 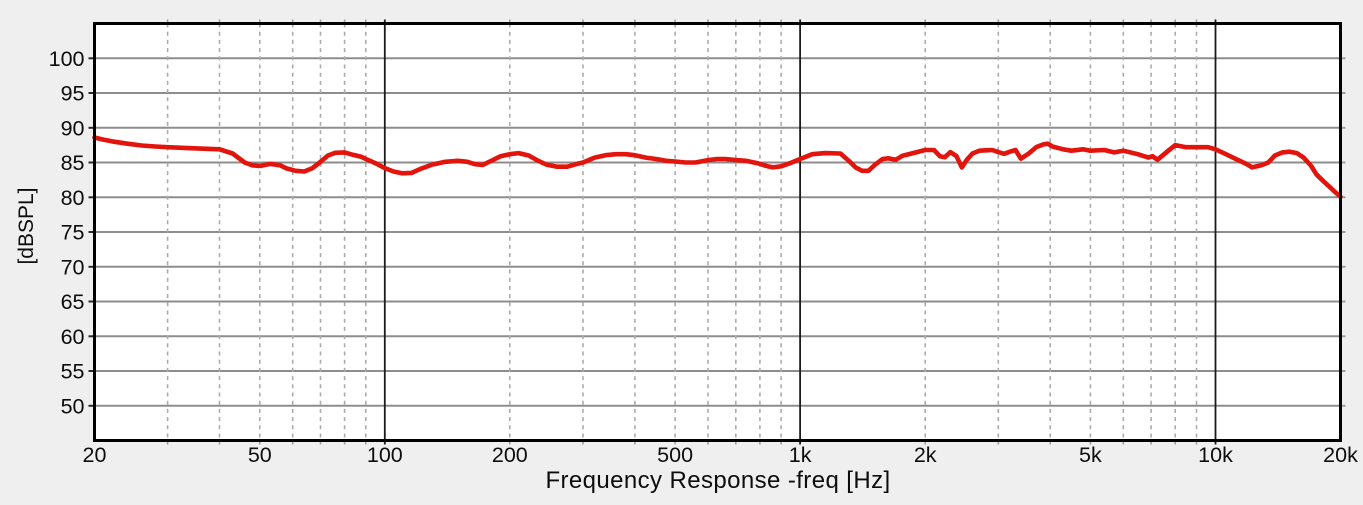 What do you see at coordinates (260, 455) in the screenshot?
I see `x-tick-label: 50` at bounding box center [260, 455].